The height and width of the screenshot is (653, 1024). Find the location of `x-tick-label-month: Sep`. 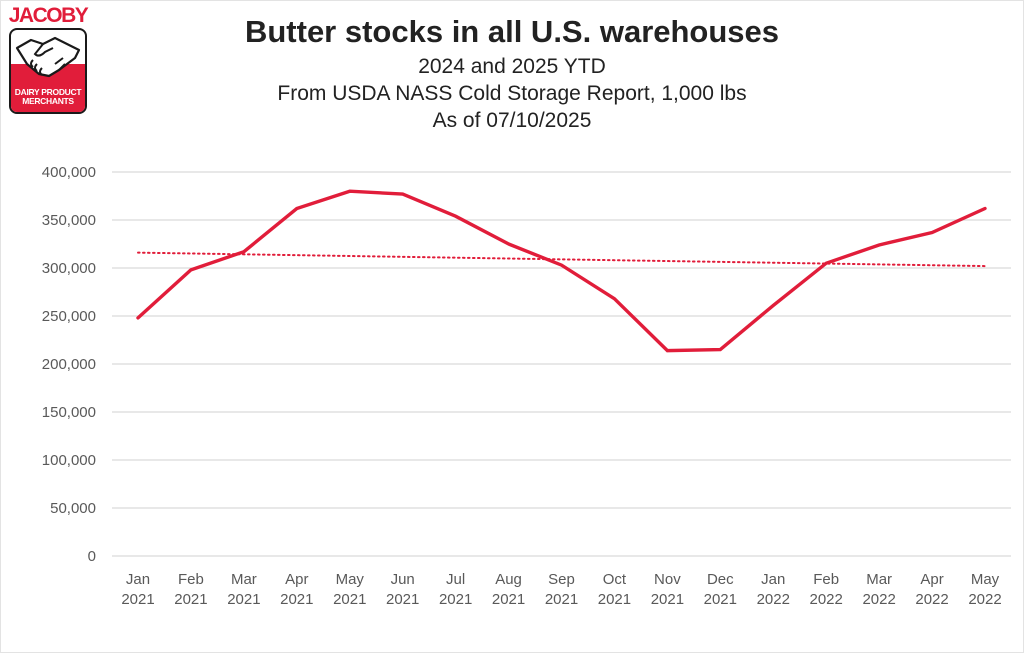

x-tick-label-month: Sep is located at coordinates (561, 579).